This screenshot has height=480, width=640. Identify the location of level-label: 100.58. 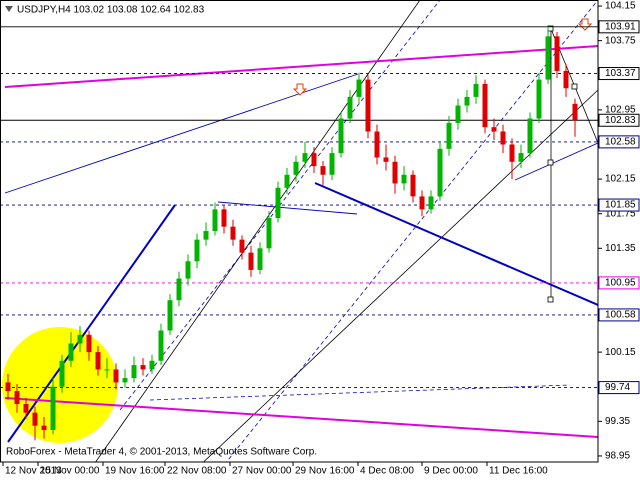
(620, 315).